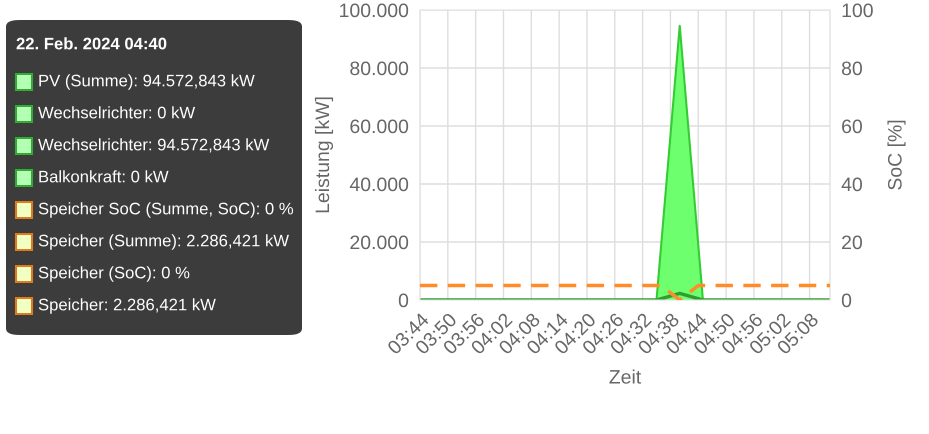 The width and height of the screenshot is (929, 434). I want to click on y2-tick-label: 0, so click(847, 300).